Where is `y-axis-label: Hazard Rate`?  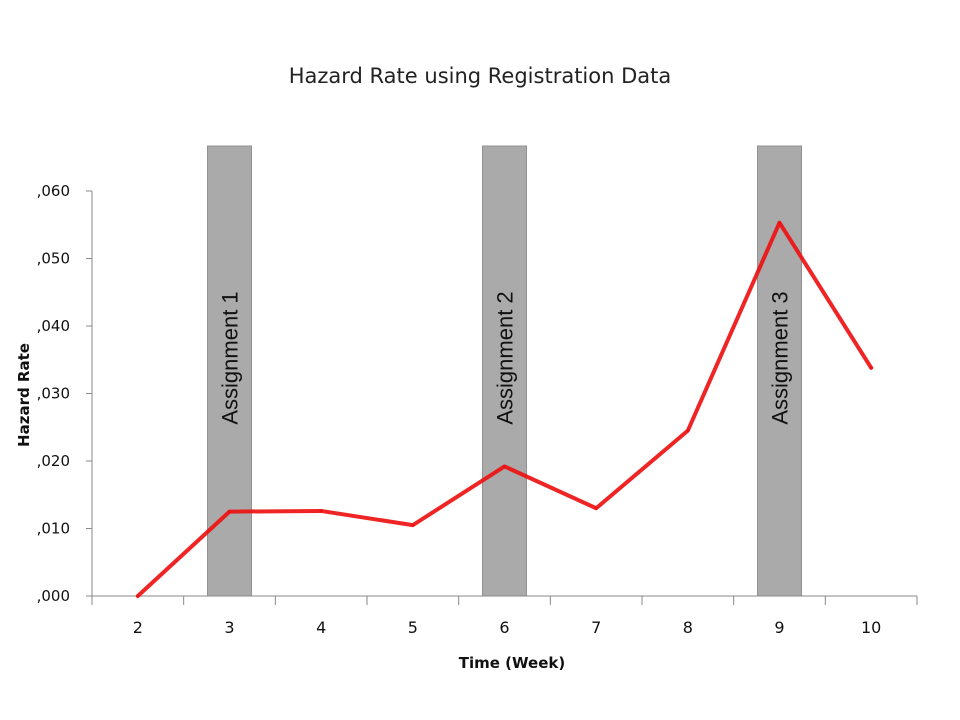
y-axis-label: Hazard Rate is located at coordinates (24, 395).